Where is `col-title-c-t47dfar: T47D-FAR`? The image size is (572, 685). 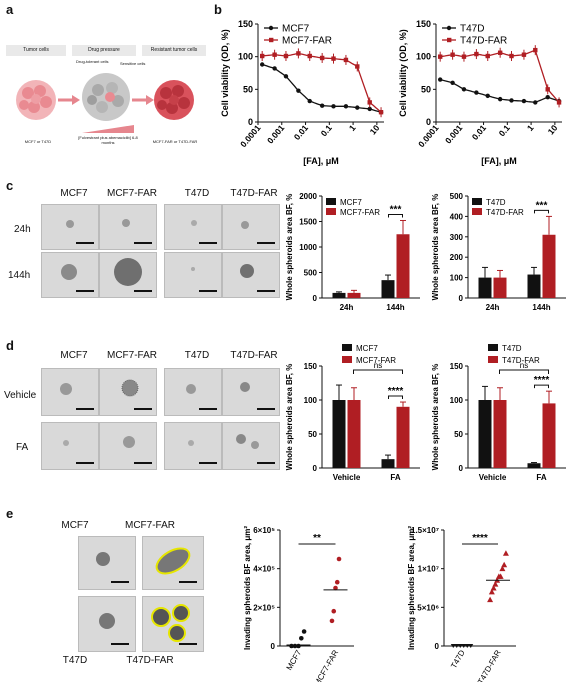 col-title-c-t47dfar: T47D-FAR is located at coordinates (254, 193).